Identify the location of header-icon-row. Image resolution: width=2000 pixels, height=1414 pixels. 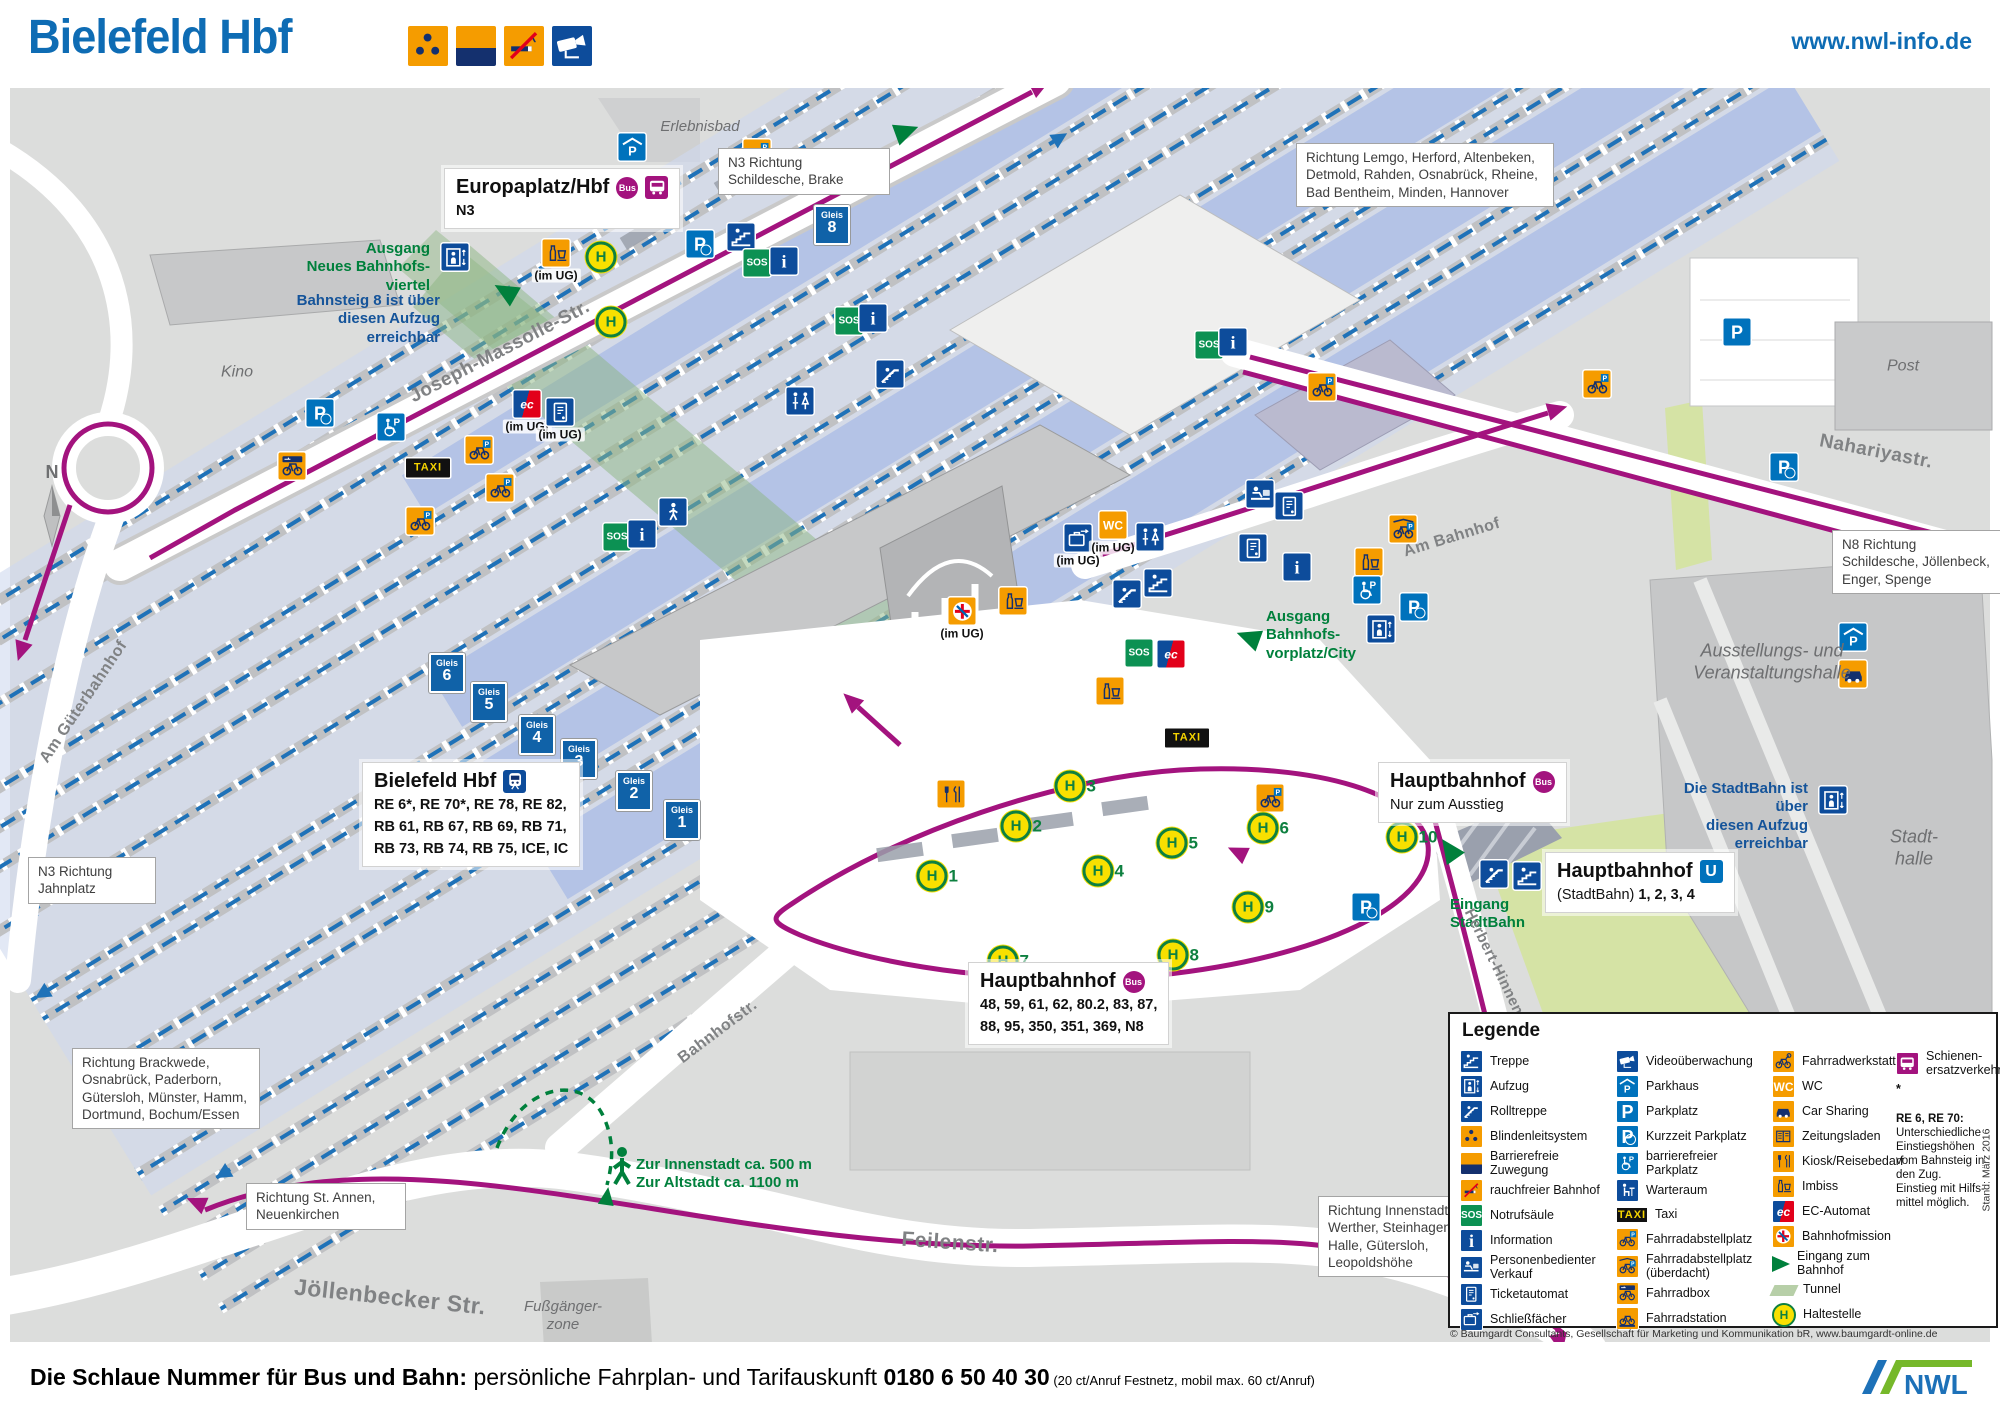
(500, 46).